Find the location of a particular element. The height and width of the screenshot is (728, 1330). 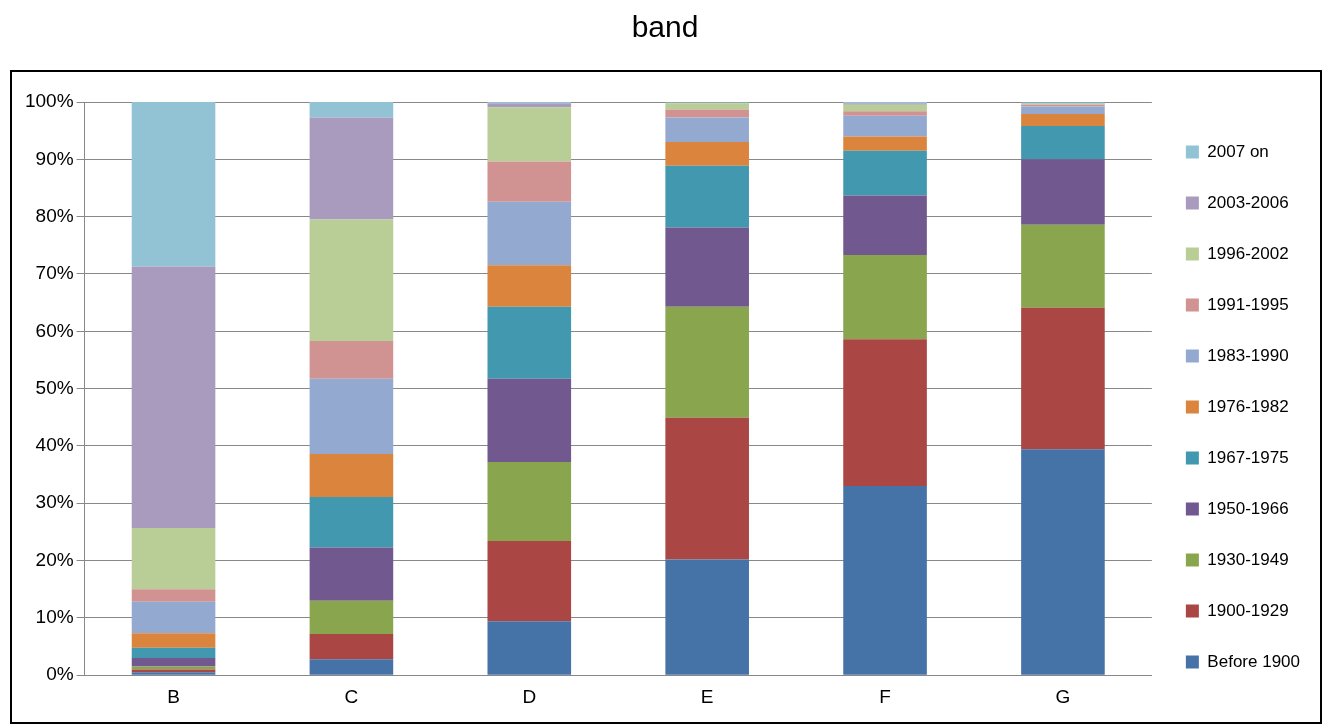

y-tick-label: 40% is located at coordinates (54, 445).